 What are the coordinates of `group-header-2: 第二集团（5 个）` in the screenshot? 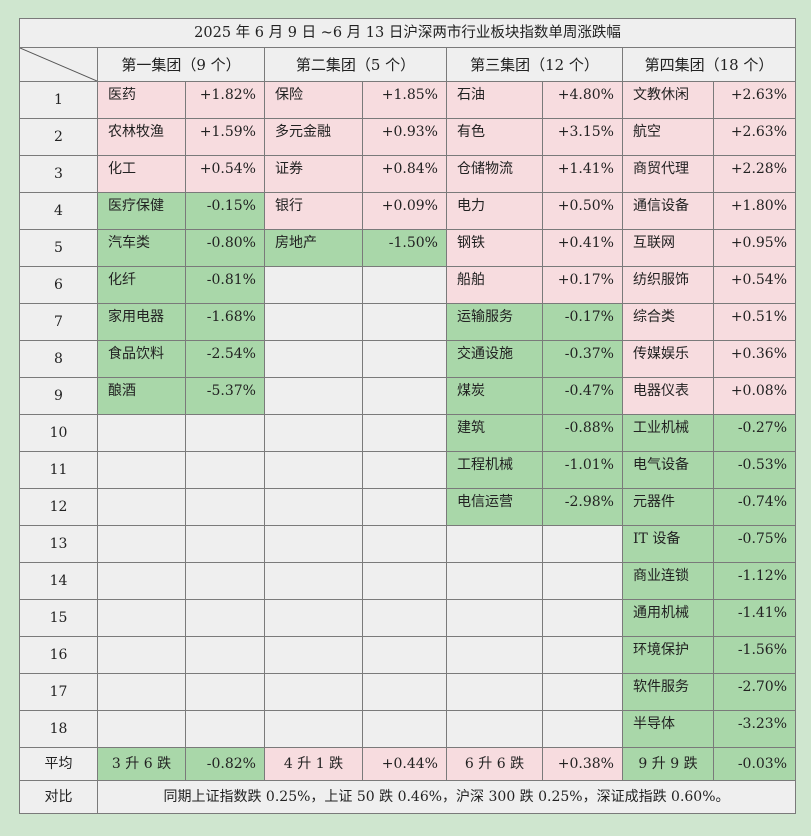 It's located at (355, 64).